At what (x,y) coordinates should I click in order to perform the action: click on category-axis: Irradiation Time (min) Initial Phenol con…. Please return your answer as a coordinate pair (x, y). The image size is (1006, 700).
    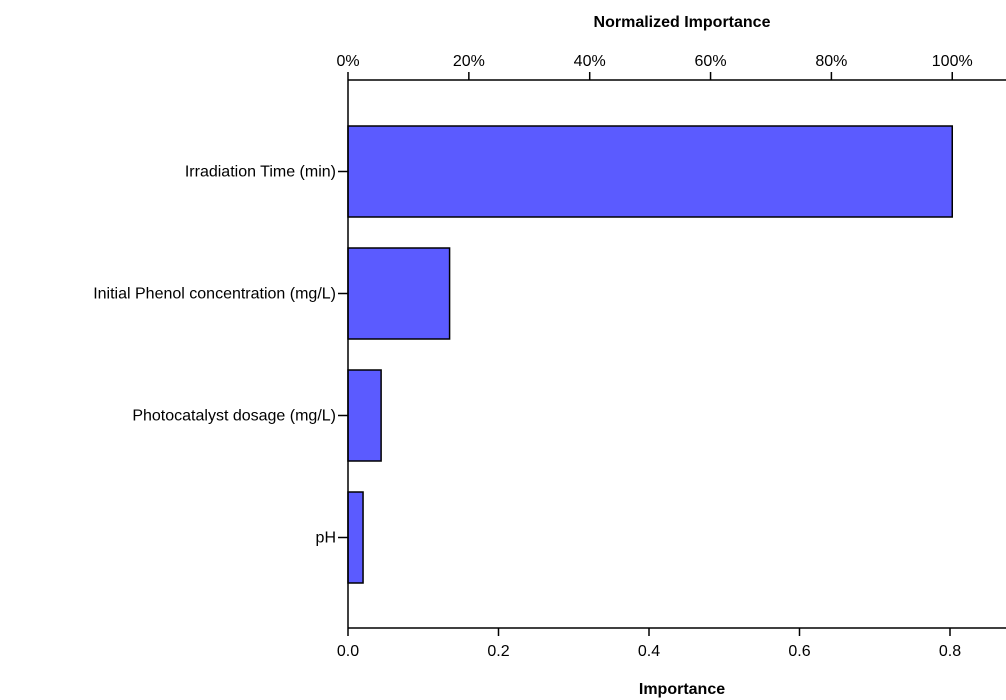
    Looking at the image, I should click on (220, 355).